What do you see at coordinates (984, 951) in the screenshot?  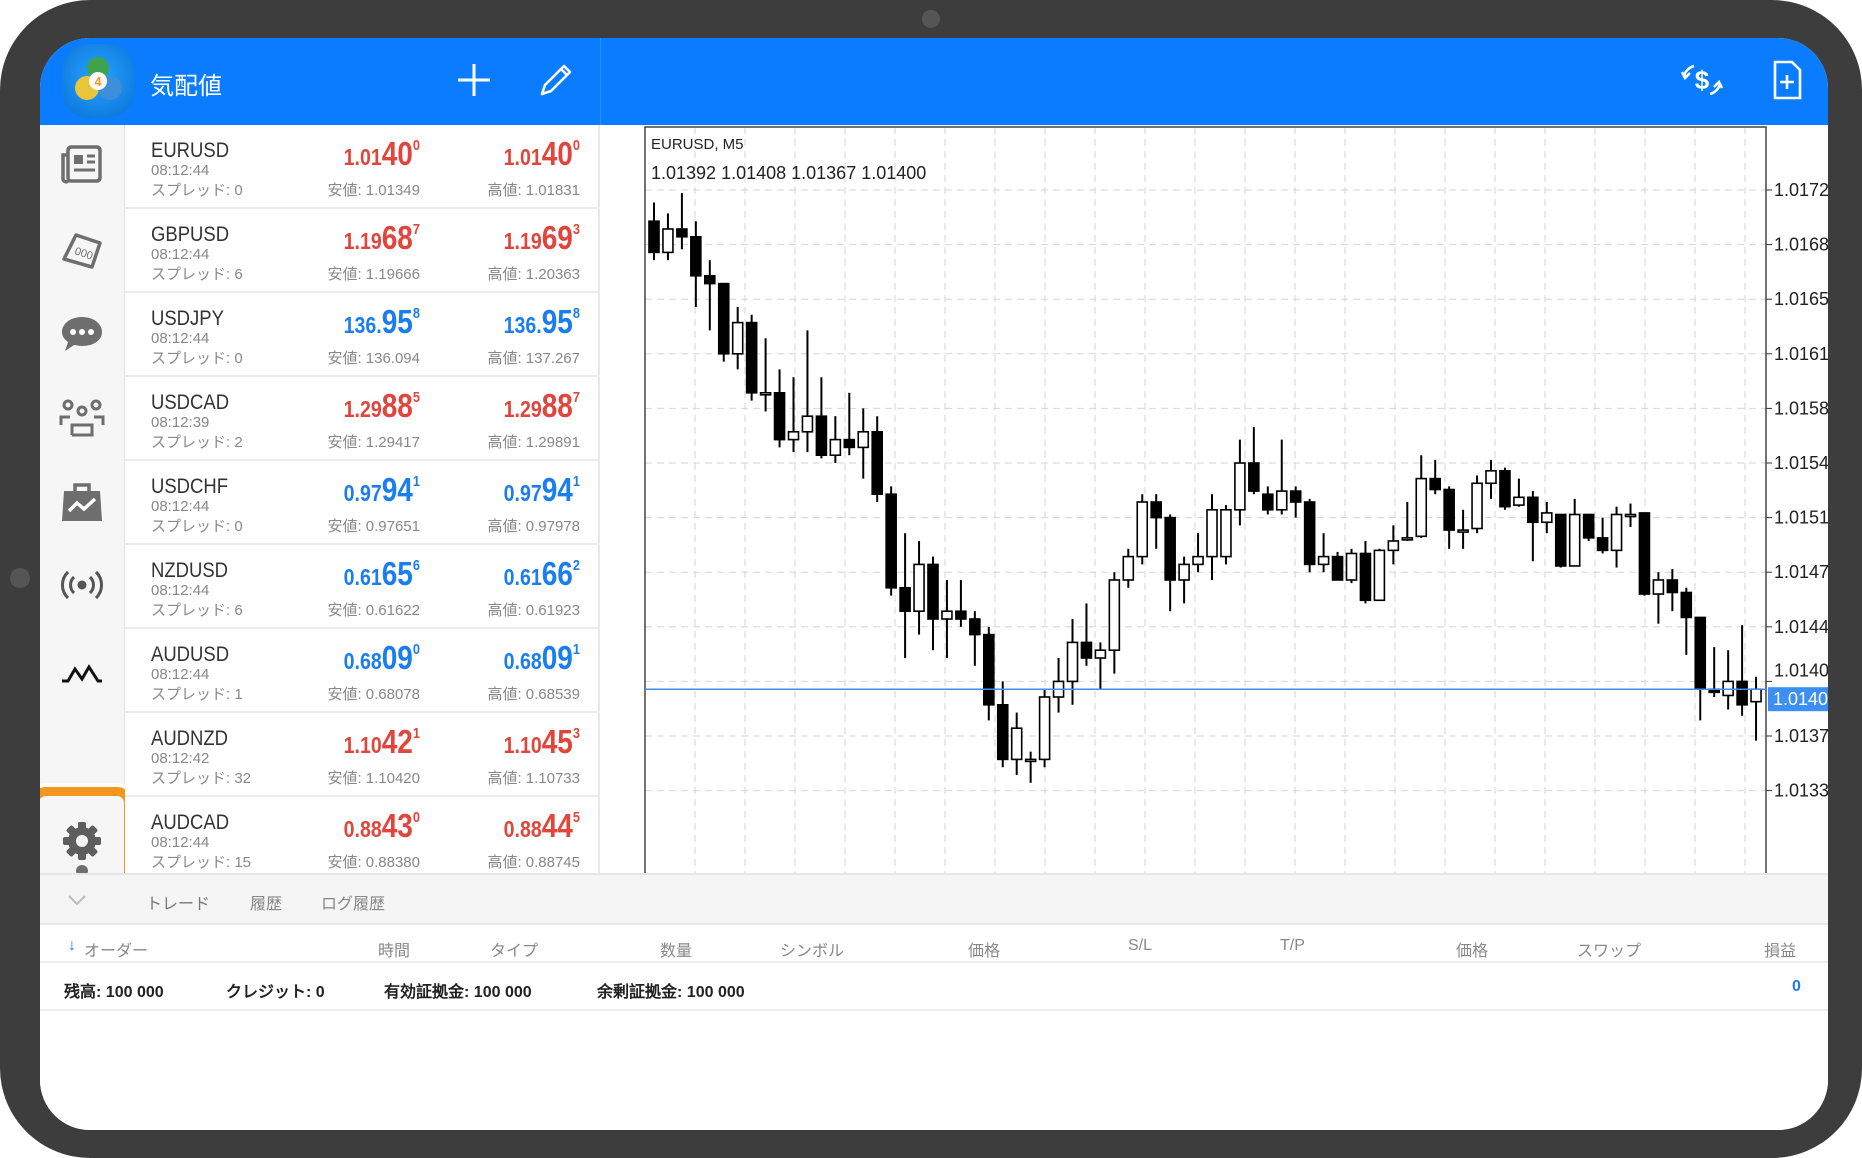 I see `column-price: 価格` at bounding box center [984, 951].